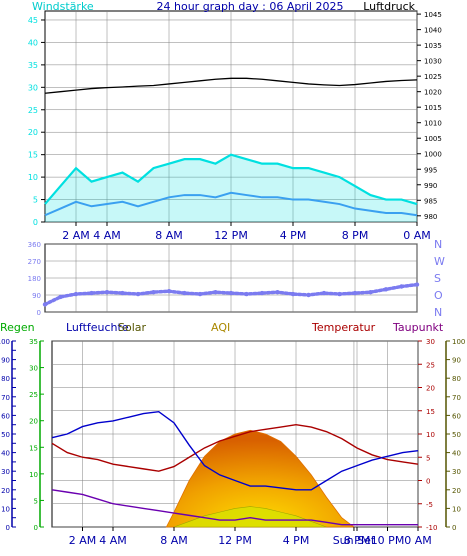 This screenshot has width=467, height=556. I want to click on wind-x-tick-label: 12 PM, so click(231, 235).